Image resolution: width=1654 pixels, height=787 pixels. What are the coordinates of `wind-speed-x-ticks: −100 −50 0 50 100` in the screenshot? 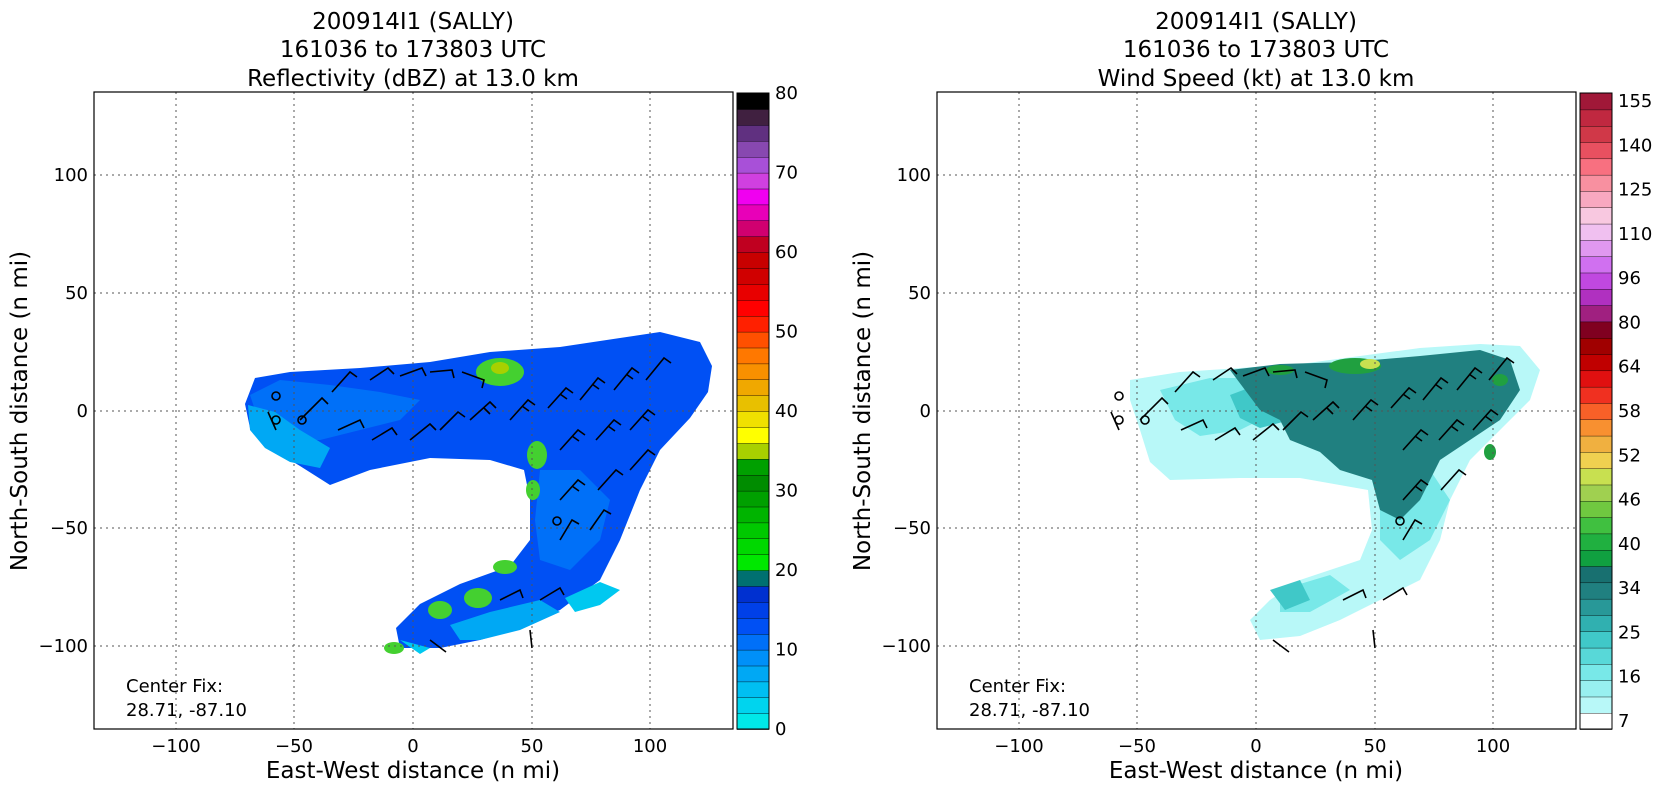 It's located at (1252, 746).